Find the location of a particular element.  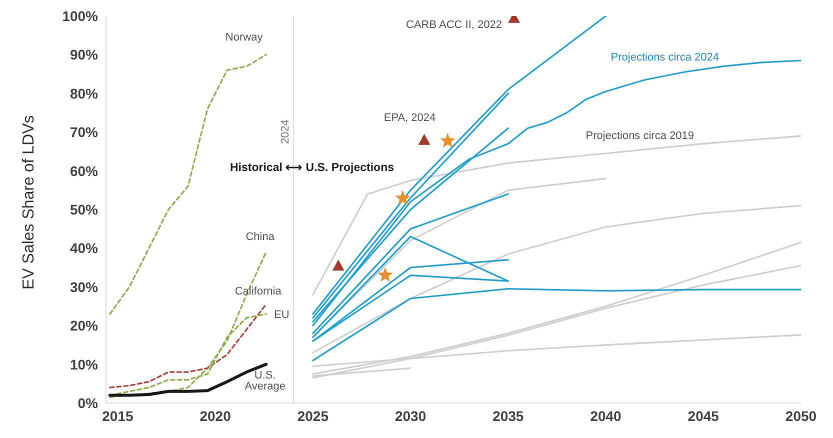

series-label: Projections circa 2024 is located at coordinates (664, 58).